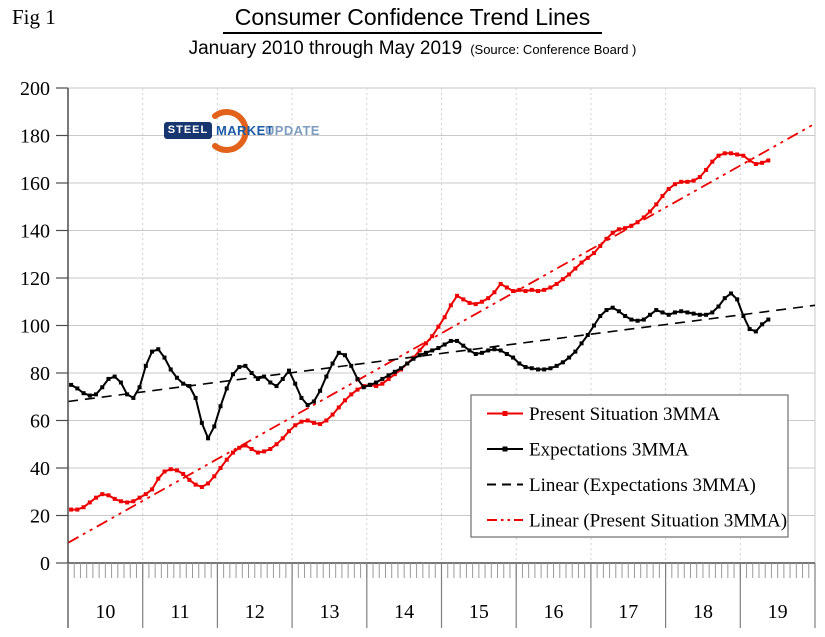  Describe the element at coordinates (34, 17) in the screenshot. I see `fig-label: Fig 1` at that location.